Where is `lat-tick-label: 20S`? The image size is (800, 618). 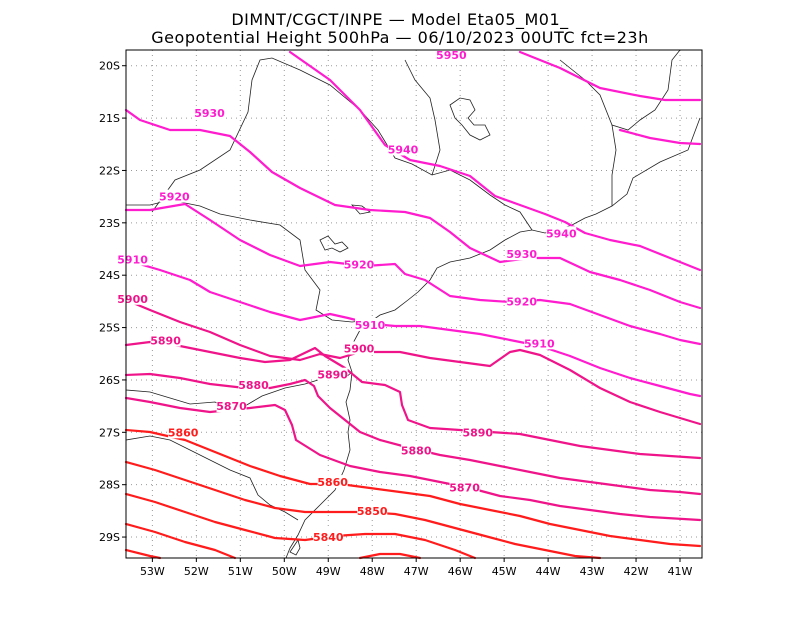 lat-tick-label: 20S is located at coordinates (109, 66).